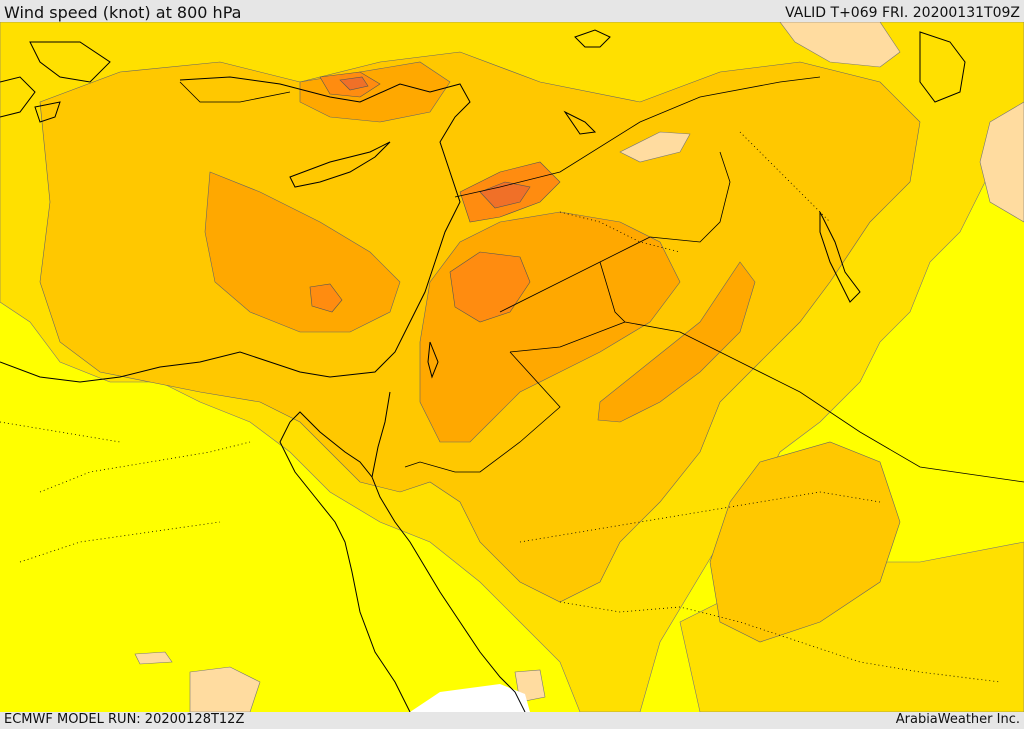 This screenshot has width=1024, height=729. What do you see at coordinates (840, 45) in the screenshot?
I see `calm-patch-ne` at bounding box center [840, 45].